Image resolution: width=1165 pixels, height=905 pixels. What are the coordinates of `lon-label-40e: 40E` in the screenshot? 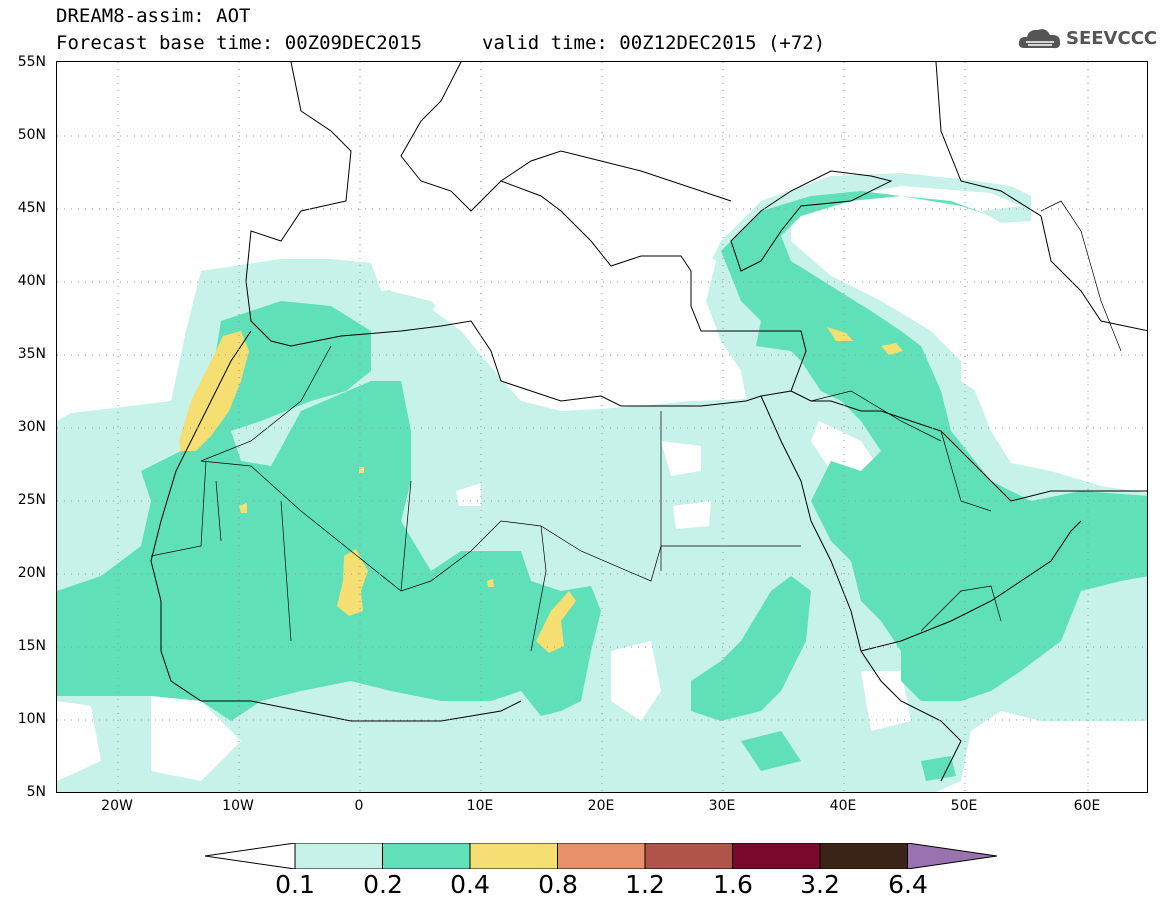 It's located at (843, 806).